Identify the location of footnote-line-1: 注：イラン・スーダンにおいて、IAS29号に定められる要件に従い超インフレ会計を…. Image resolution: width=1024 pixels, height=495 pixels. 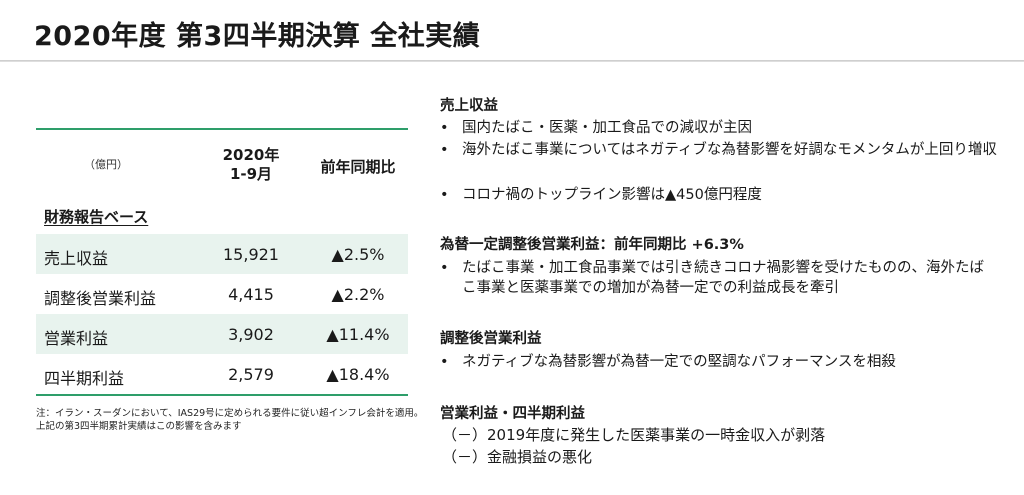
(230, 413).